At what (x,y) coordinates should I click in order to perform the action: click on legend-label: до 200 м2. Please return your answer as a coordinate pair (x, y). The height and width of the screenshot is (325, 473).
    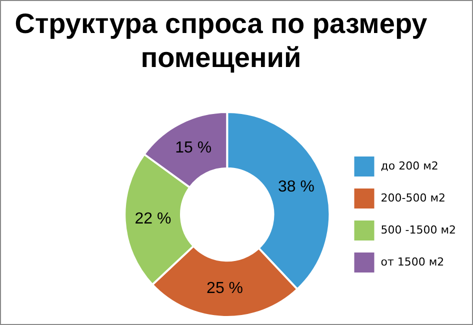
    Looking at the image, I should click on (409, 165).